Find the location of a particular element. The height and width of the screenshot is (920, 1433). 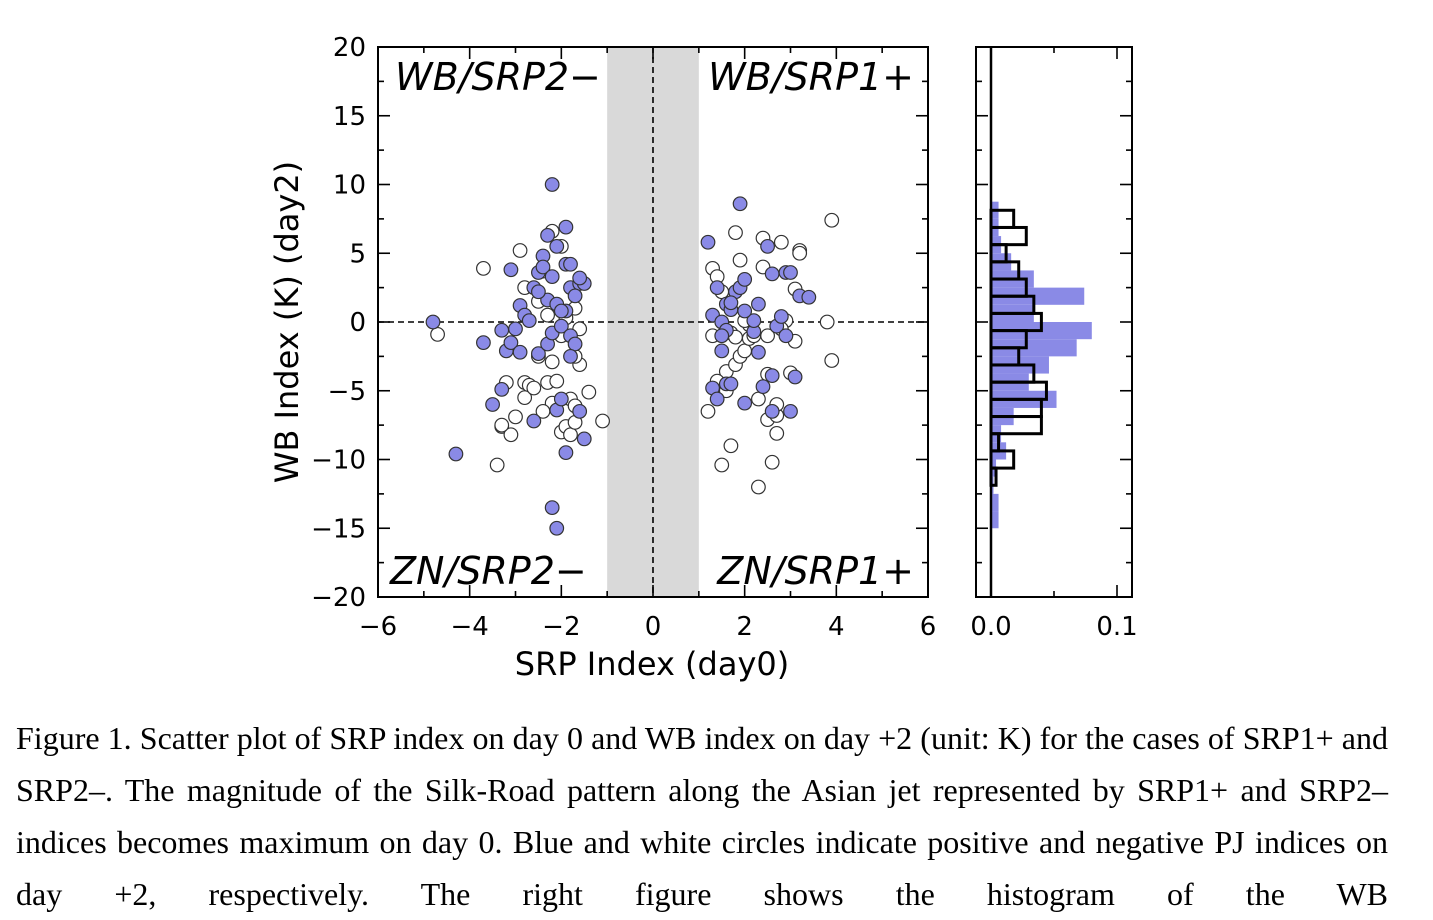

histogram-frame is located at coordinates (1054, 322).